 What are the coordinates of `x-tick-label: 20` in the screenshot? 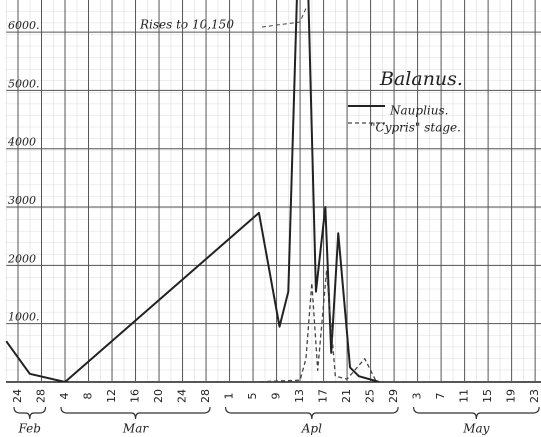 It's located at (158, 396).